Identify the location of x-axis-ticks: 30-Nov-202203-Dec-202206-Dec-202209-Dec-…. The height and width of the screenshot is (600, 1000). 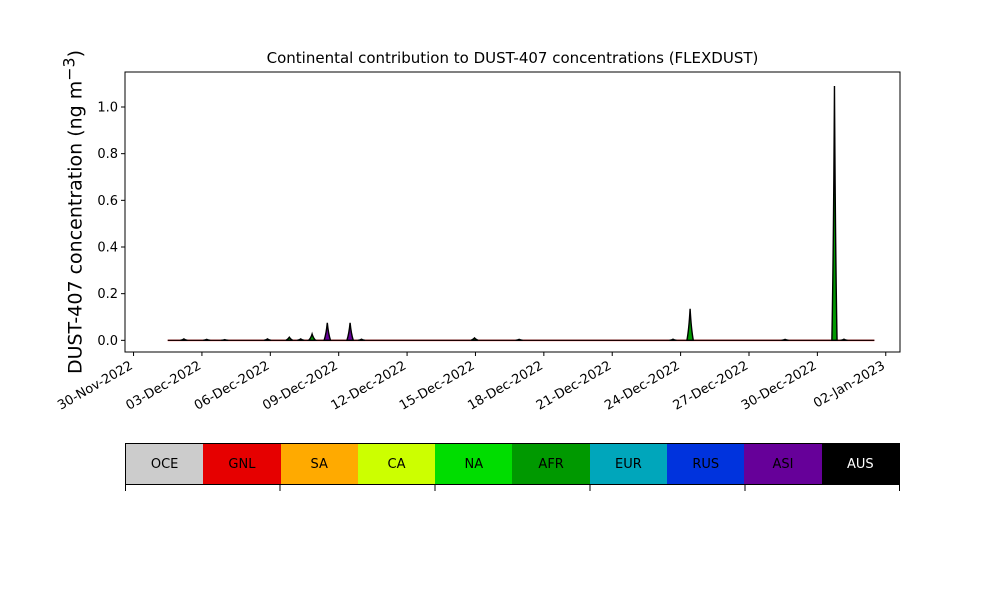
(471, 383).